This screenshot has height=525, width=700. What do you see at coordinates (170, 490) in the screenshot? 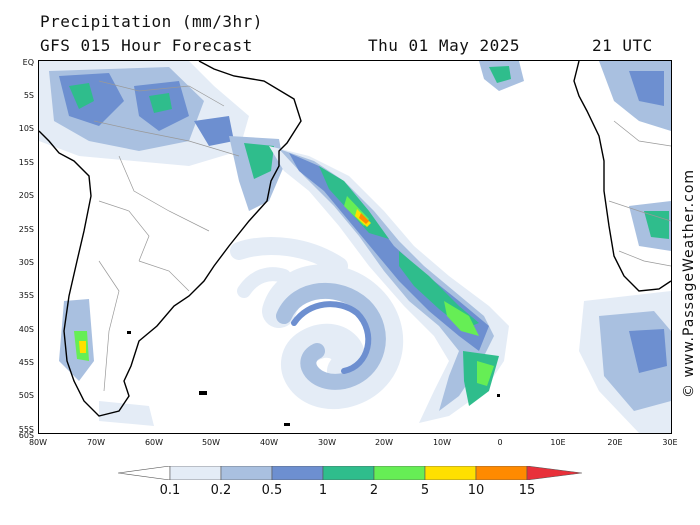
I see `scale-tick-label: 0.1` at bounding box center [170, 490].